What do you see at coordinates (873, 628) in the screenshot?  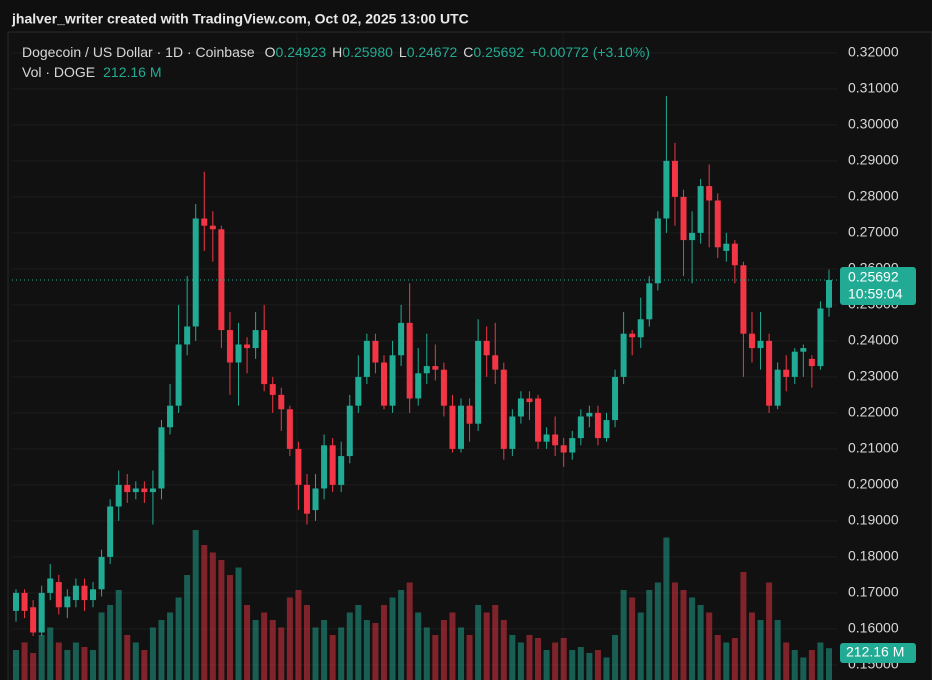 I see `y-tick-label: 0.16000` at bounding box center [873, 628].